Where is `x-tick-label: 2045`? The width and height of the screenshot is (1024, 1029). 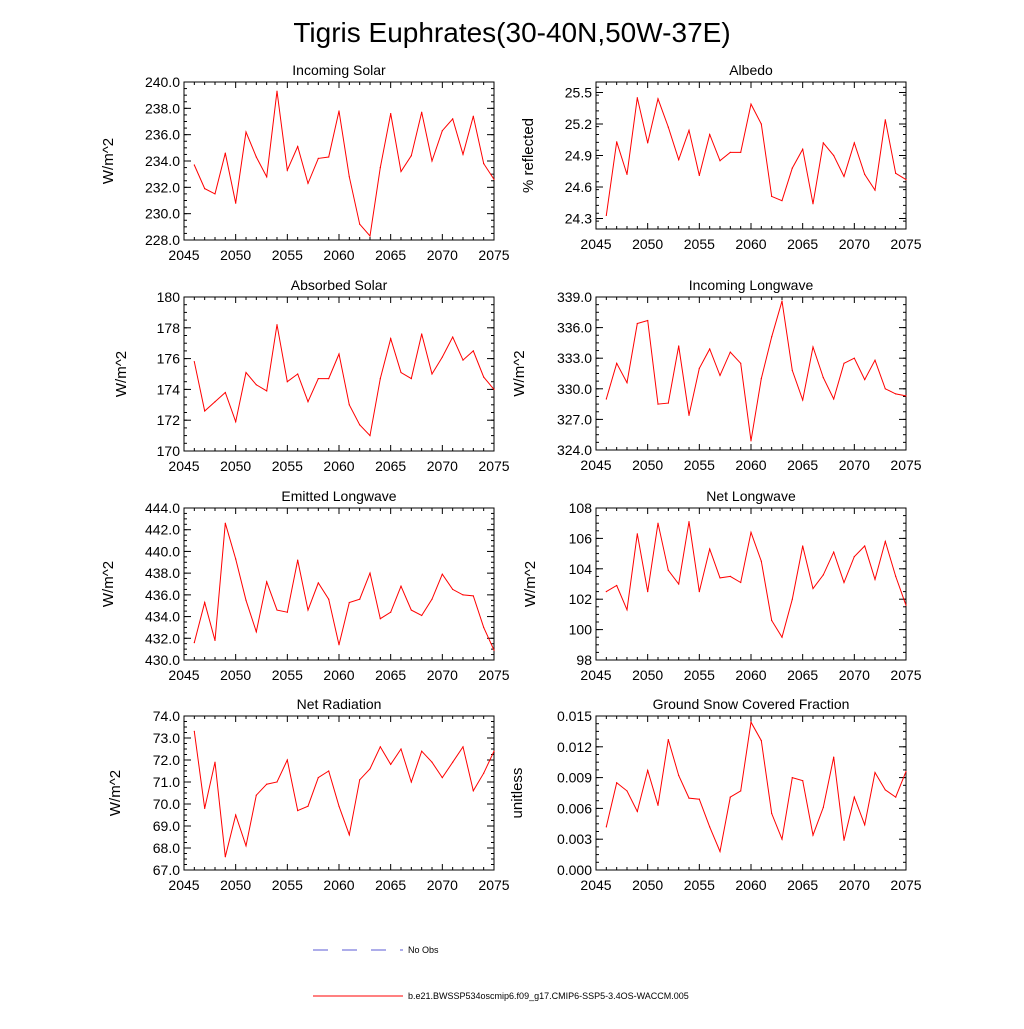
x-tick-label: 2045 is located at coordinates (183, 255).